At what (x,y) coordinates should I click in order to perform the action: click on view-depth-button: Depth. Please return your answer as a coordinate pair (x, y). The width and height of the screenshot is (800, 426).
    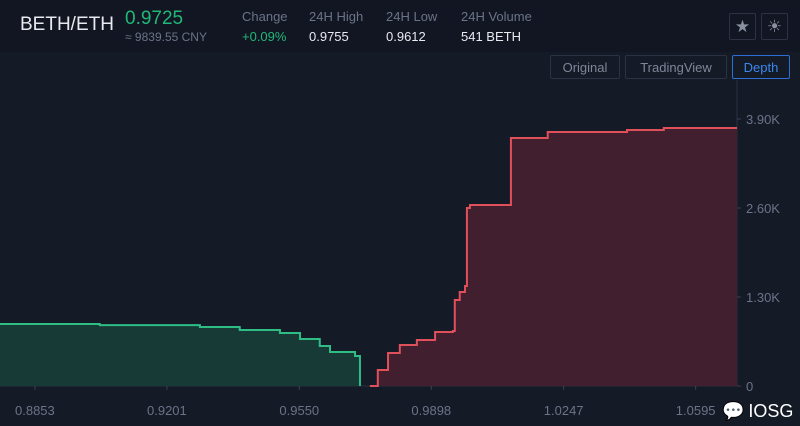
    Looking at the image, I should click on (761, 67).